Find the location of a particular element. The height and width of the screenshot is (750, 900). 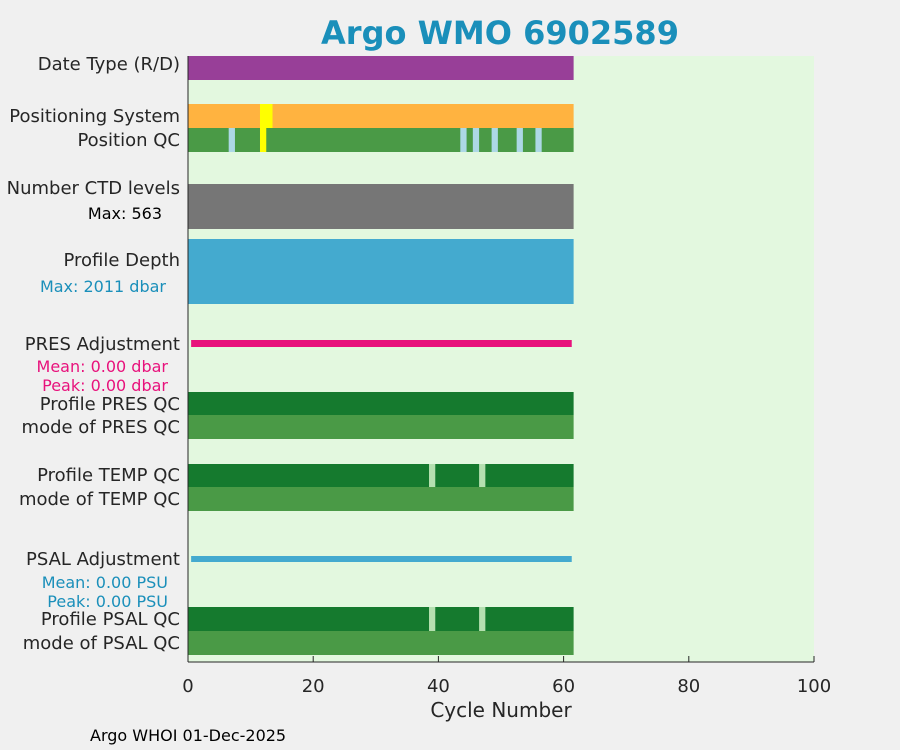

row-label-profile_depth: Profile Depth is located at coordinates (121, 260).